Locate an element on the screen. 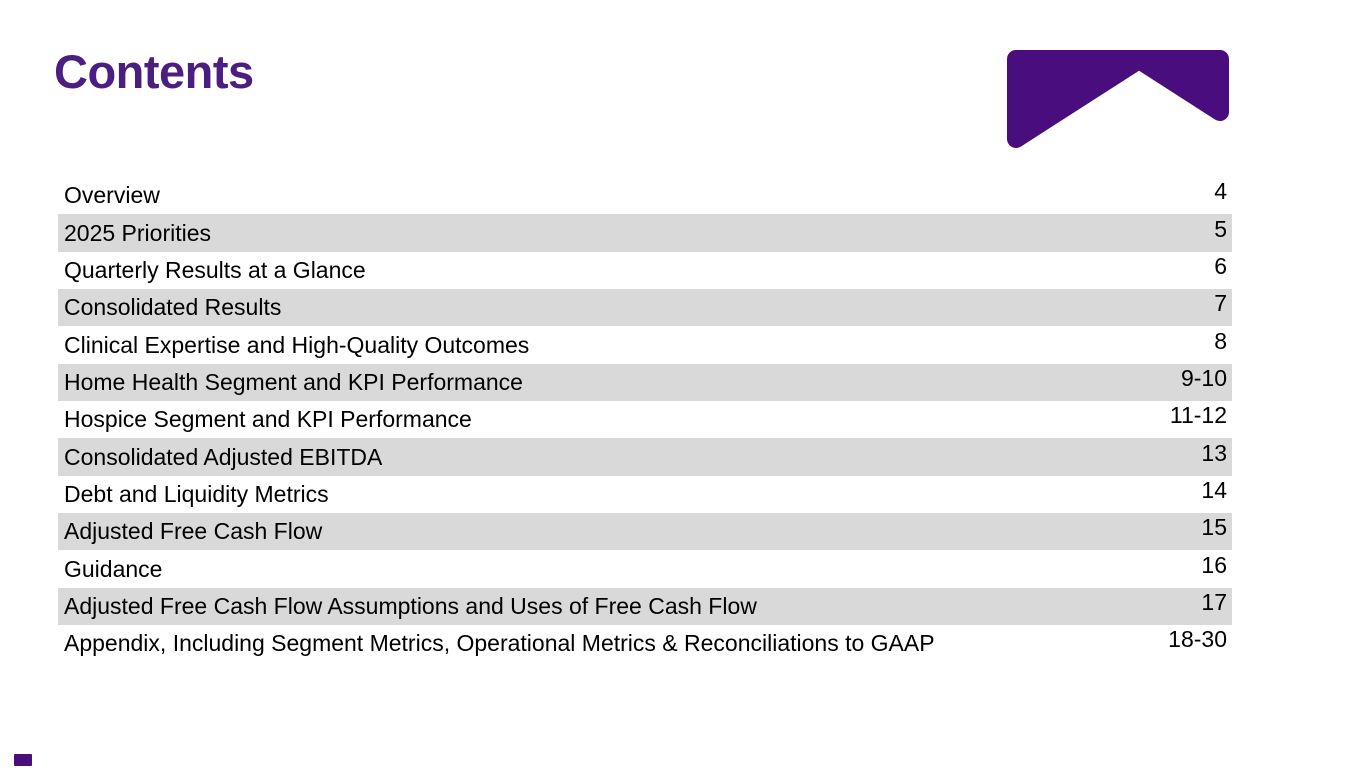 The width and height of the screenshot is (1365, 768). toc-row: Consolidated Adjusted EBITDA 13 is located at coordinates (645, 457).